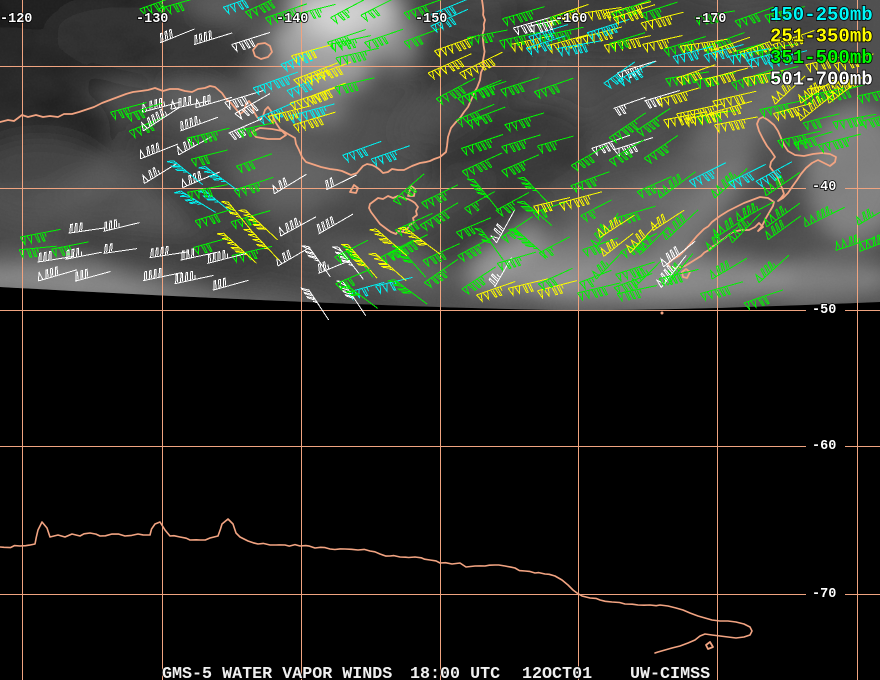 This screenshot has width=880, height=680. What do you see at coordinates (16, 19) in the screenshot?
I see `svg-text: -120` at bounding box center [16, 19].